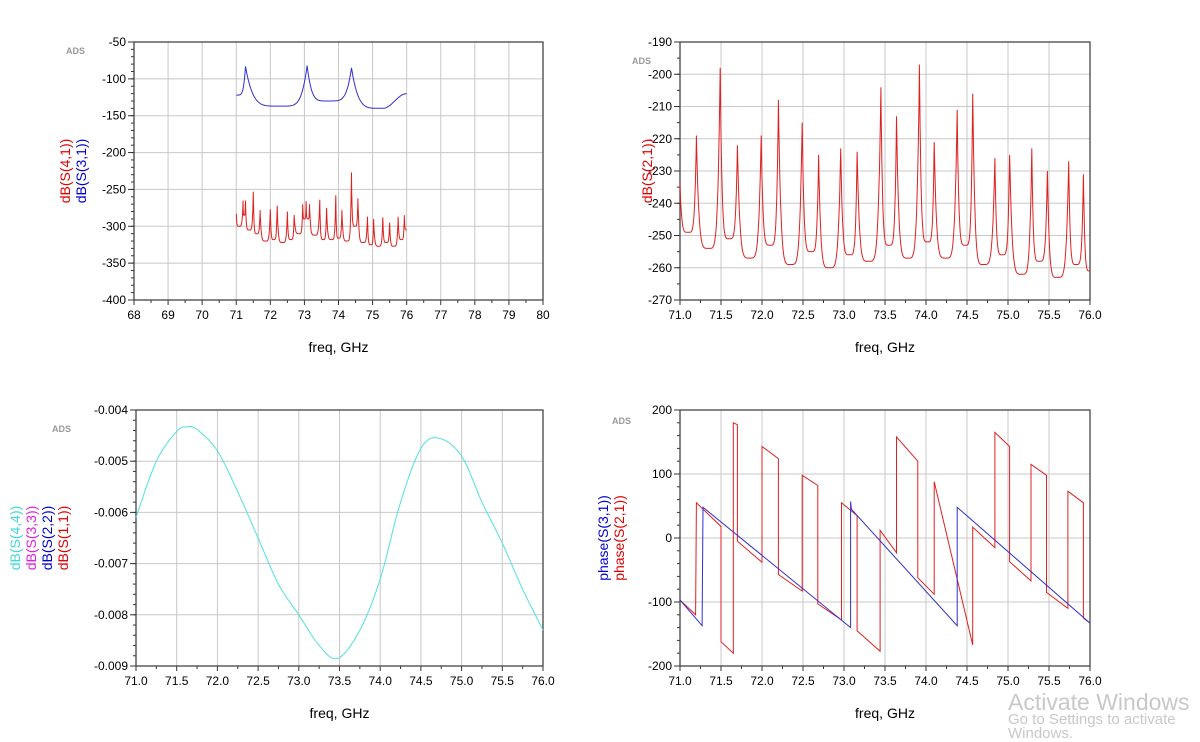 The width and height of the screenshot is (1200, 742). I want to click on y-tick-label: -350, so click(114, 263).